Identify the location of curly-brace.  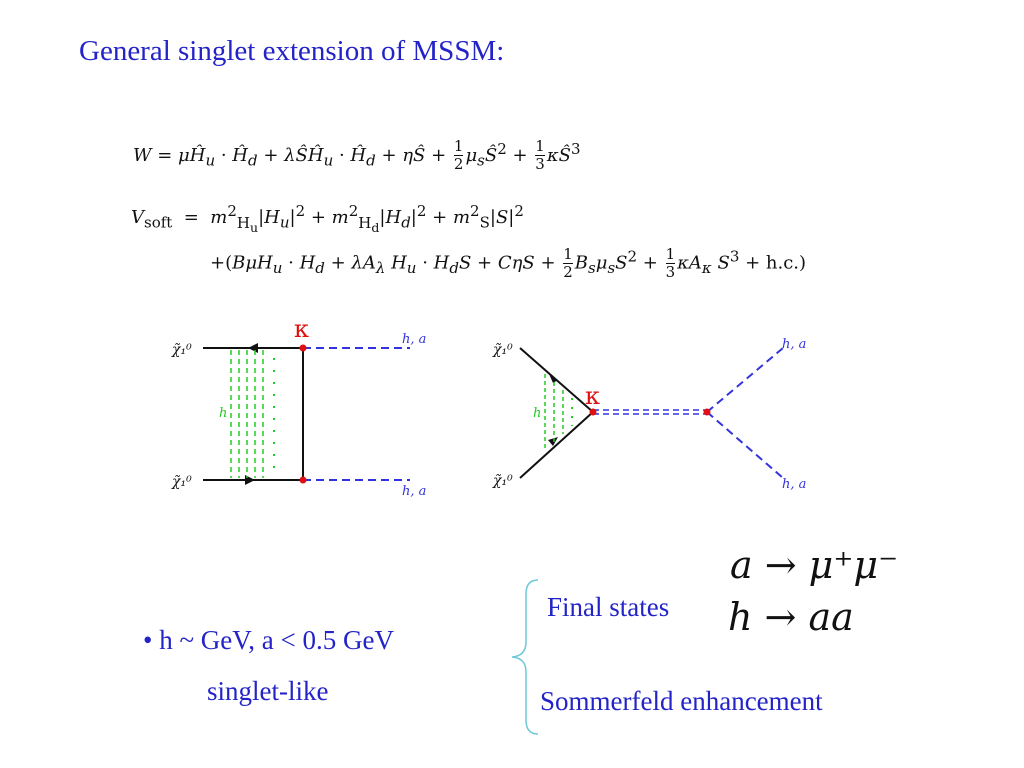
(525, 657).